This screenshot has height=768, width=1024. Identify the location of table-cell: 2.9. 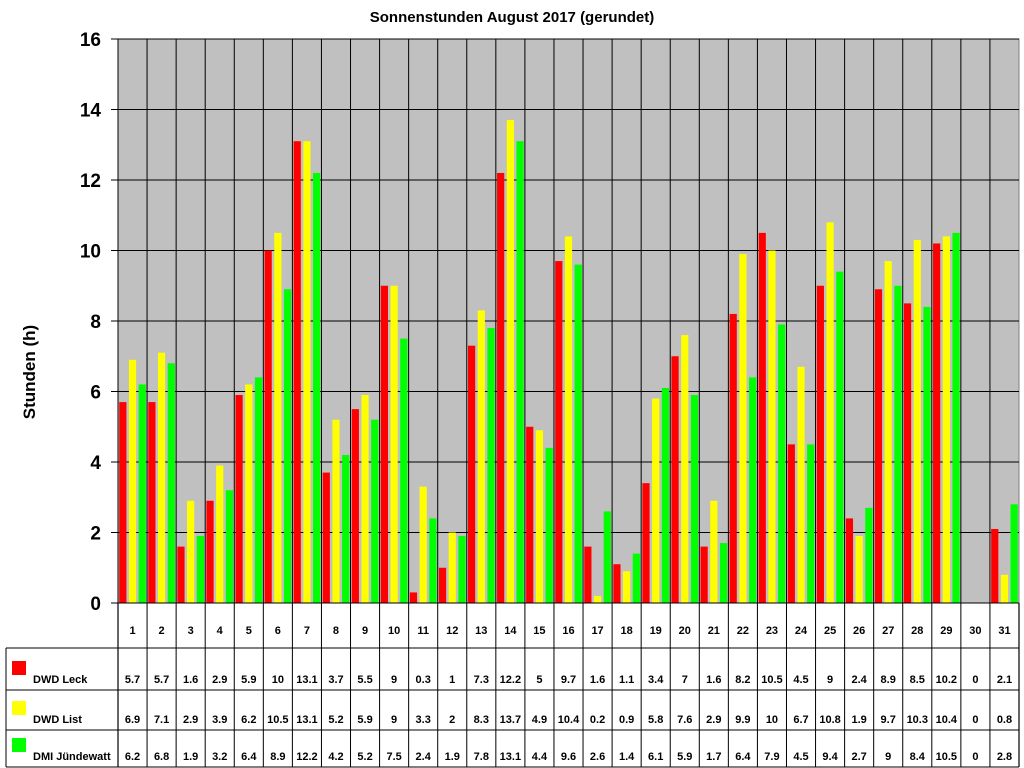
(713, 720).